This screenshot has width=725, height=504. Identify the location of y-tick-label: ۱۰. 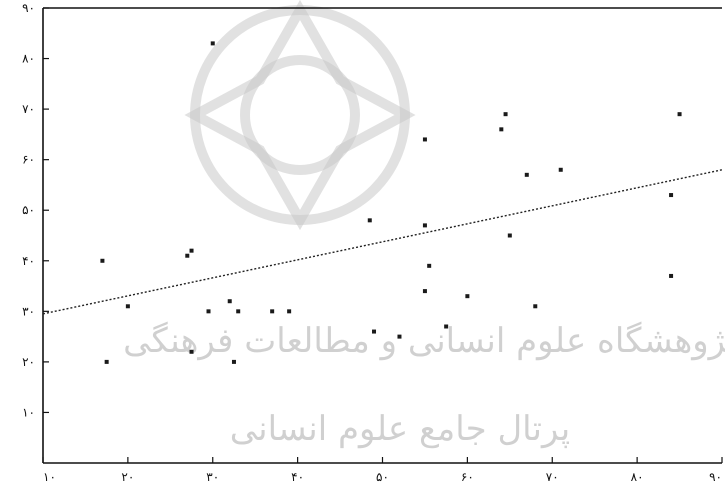
(28, 412).